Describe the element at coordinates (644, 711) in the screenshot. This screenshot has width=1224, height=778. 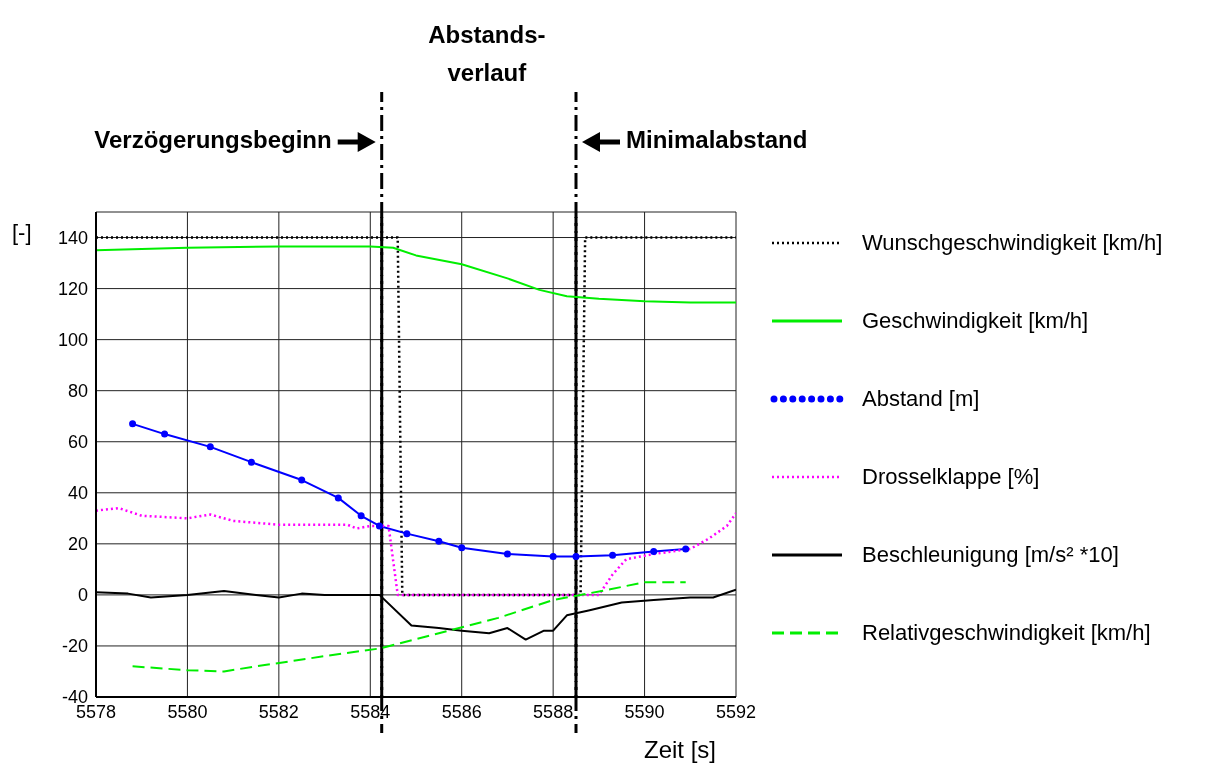
I see `x-tick-label: 5590` at that location.